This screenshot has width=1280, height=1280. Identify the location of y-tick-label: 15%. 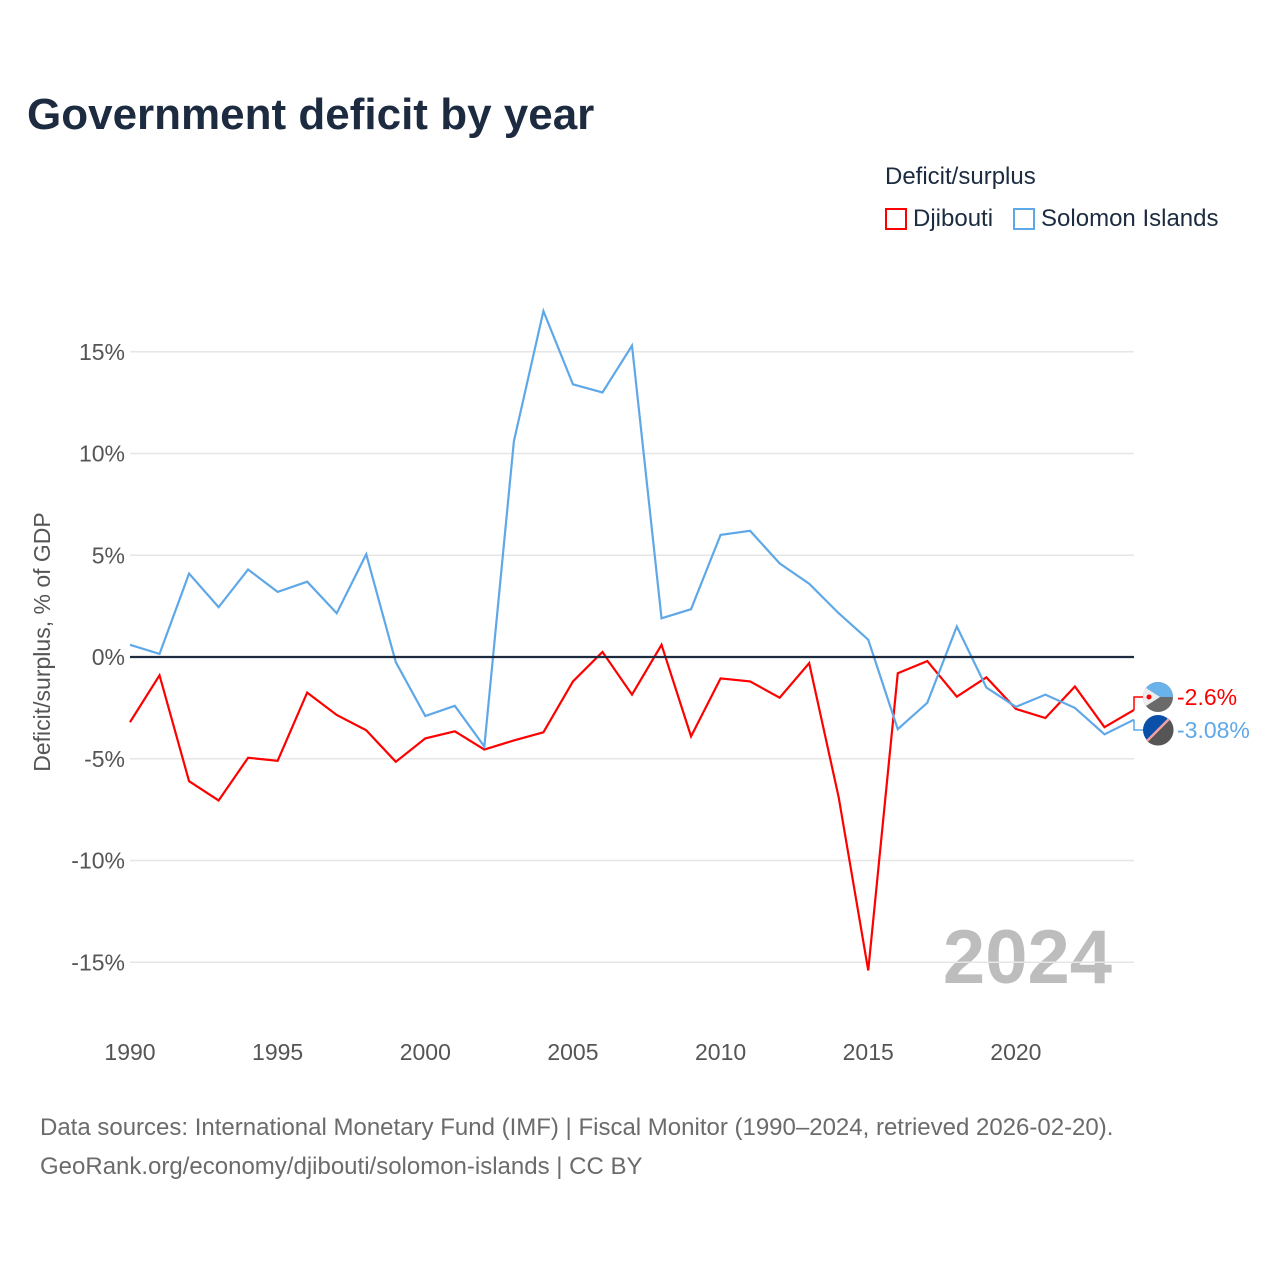
(102, 352).